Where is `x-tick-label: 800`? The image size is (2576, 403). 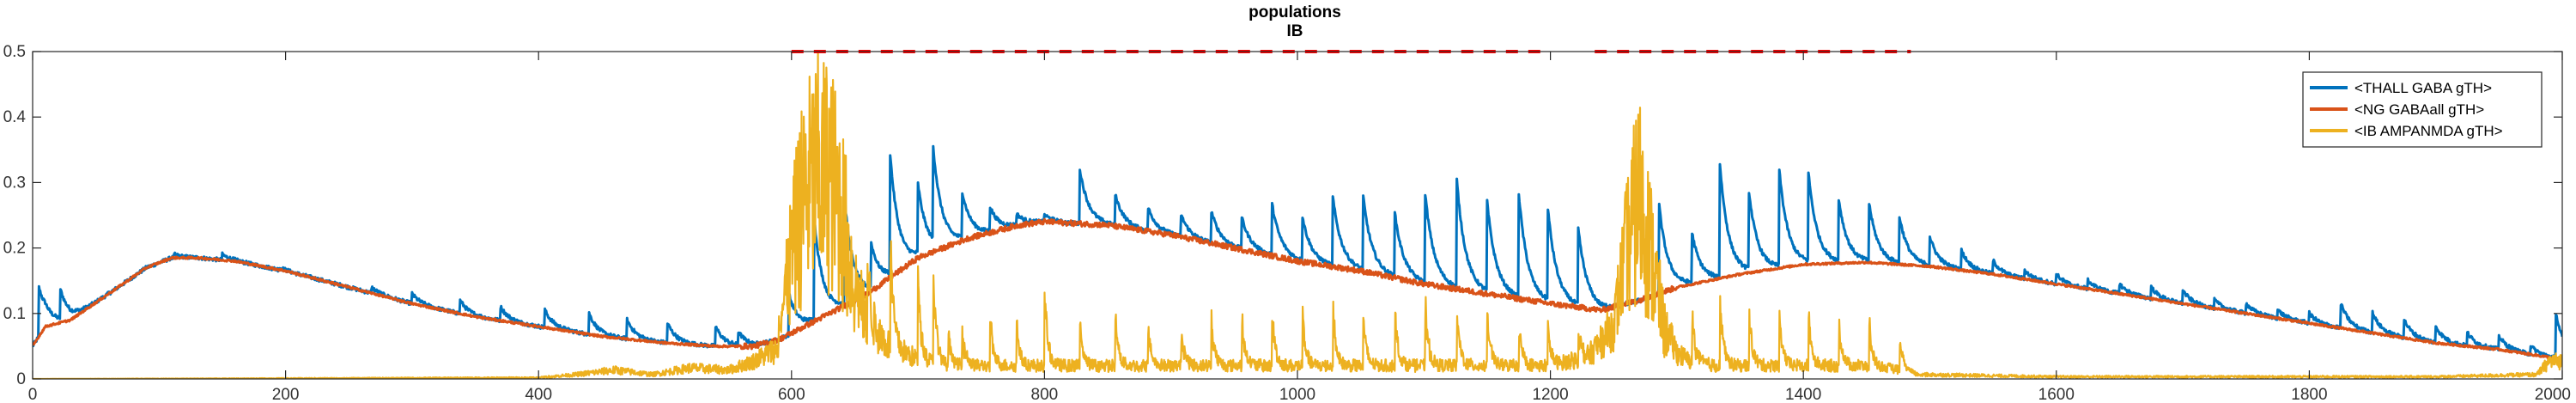 x-tick-label: 800 is located at coordinates (1045, 394).